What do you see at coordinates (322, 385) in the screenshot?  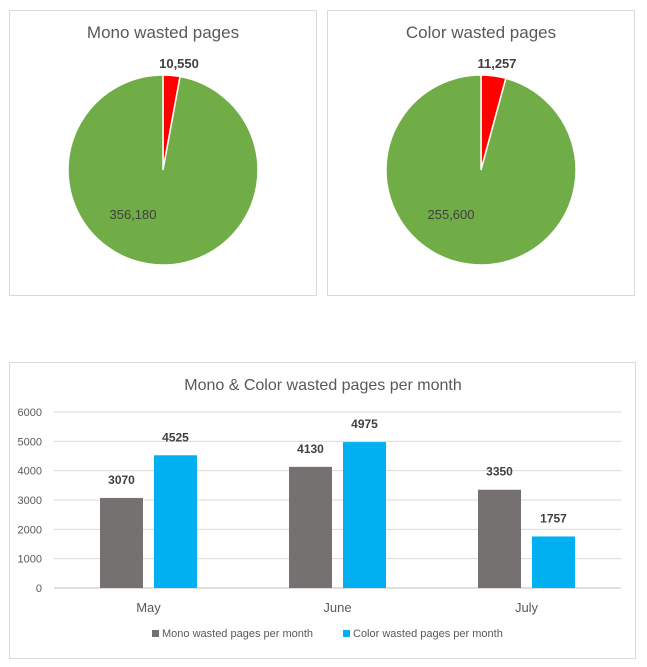 I see `chart-title: Mono & Color wasted pages per month` at bounding box center [322, 385].